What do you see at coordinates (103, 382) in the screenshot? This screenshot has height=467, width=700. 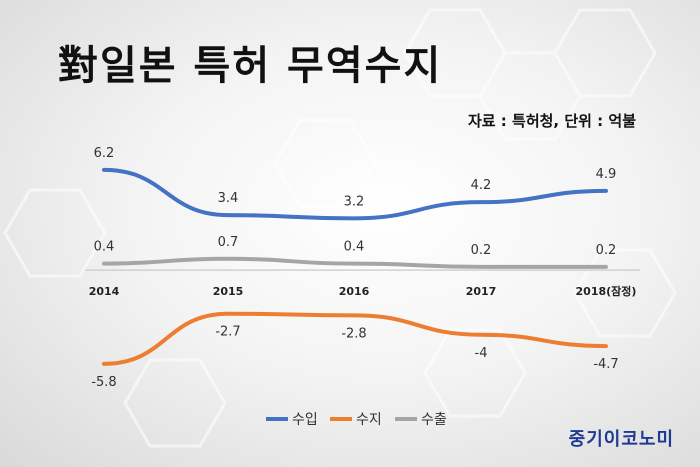 I see `data-label: -5.8` at bounding box center [103, 382].